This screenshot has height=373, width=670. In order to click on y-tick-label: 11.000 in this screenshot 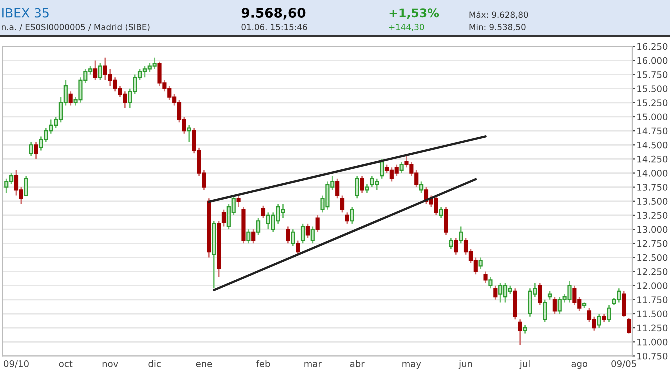, I will do `click(653, 342)`.